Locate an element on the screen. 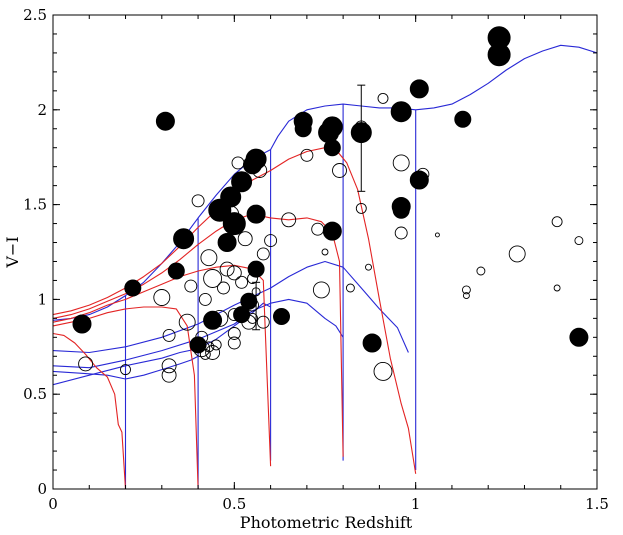 The height and width of the screenshot is (535, 623). y-tick-label: 2 is located at coordinates (42, 110).